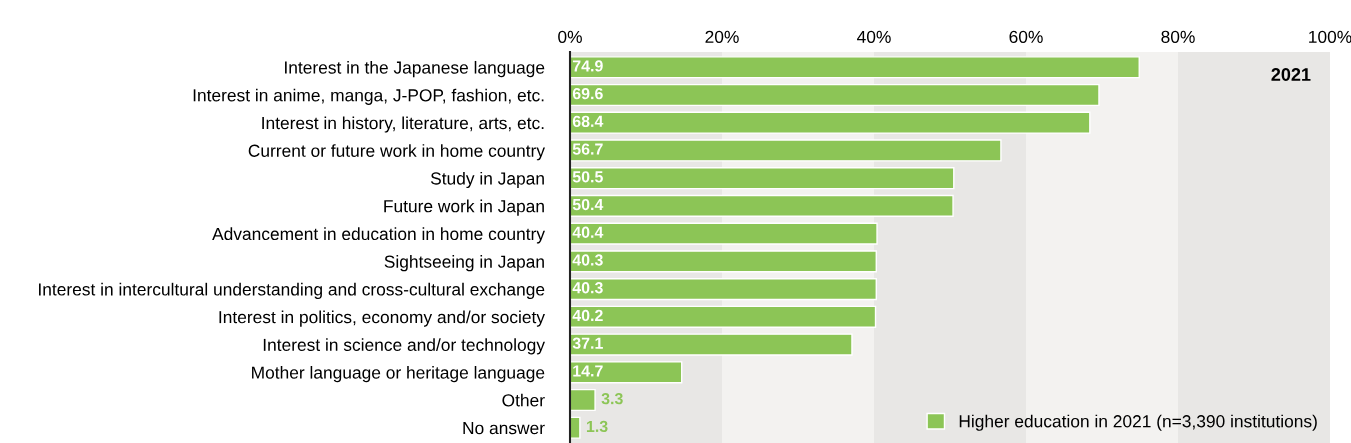 The height and width of the screenshot is (443, 1351). What do you see at coordinates (722, 37) in the screenshot?
I see `x-tick-label: 20%` at bounding box center [722, 37].